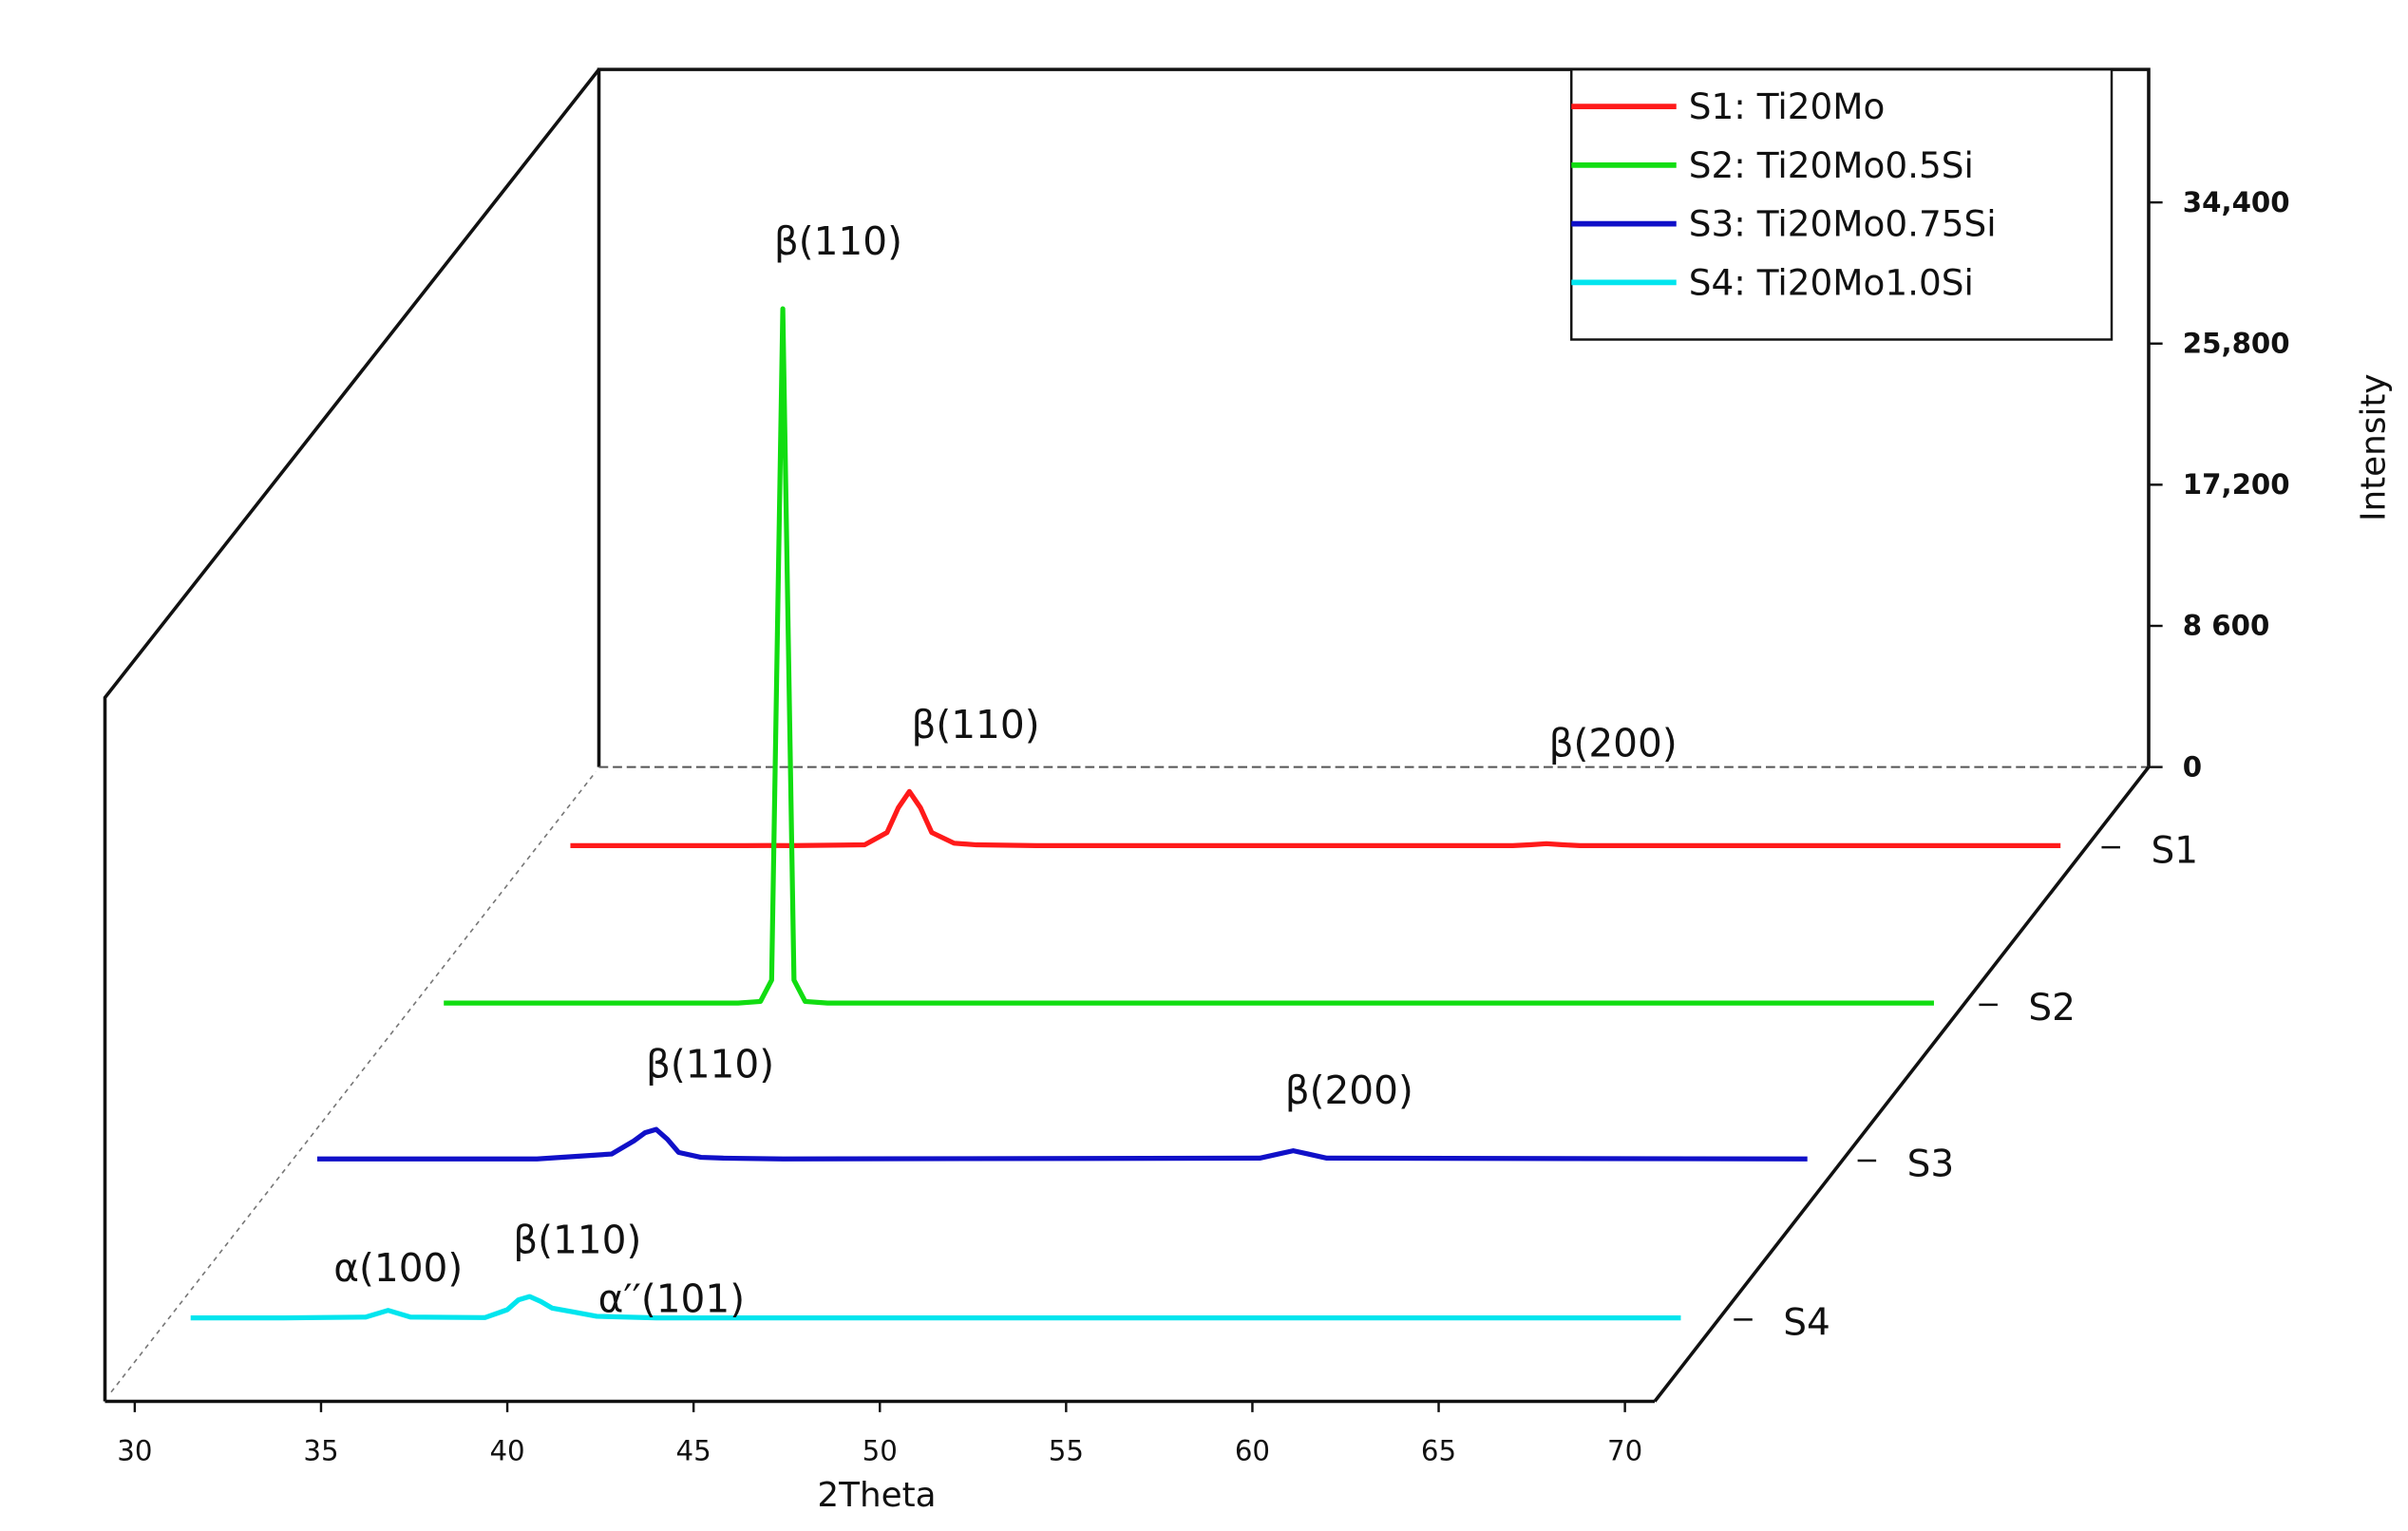  I want to click on y-tick-label: 34,400, so click(2236, 202).